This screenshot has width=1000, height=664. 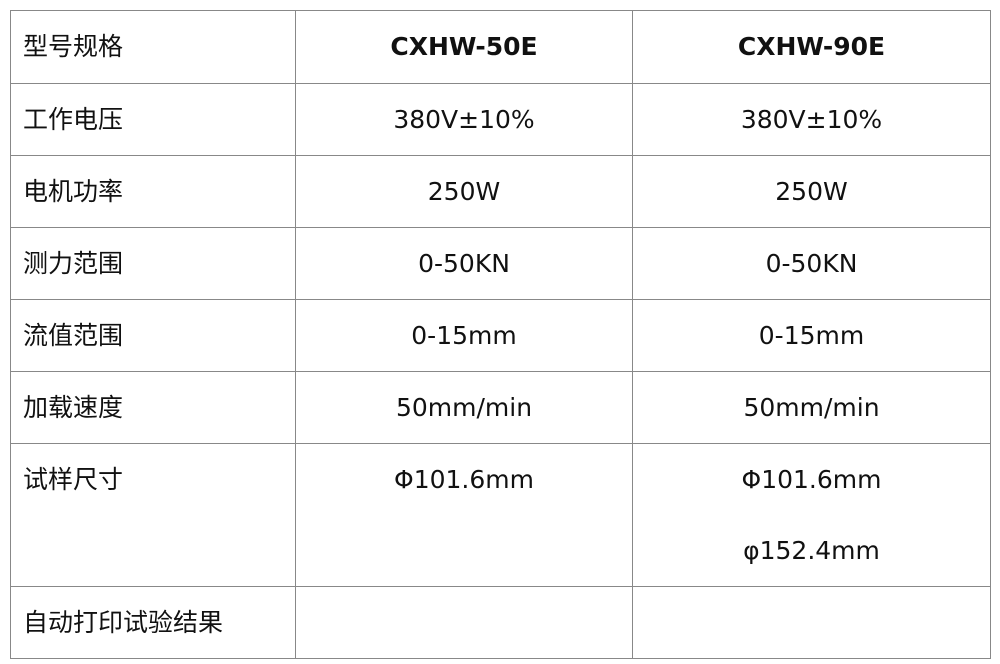 What do you see at coordinates (73, 263) in the screenshot?
I see `cell-text: 测力范围` at bounding box center [73, 263].